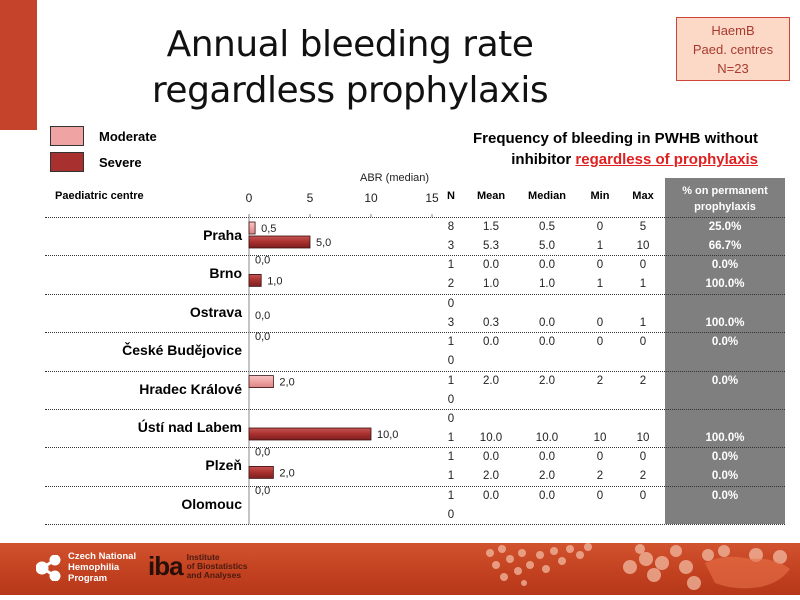 The height and width of the screenshot is (600, 800). Describe the element at coordinates (203, 557) in the screenshot. I see `iba-line-1: Institute` at that location.